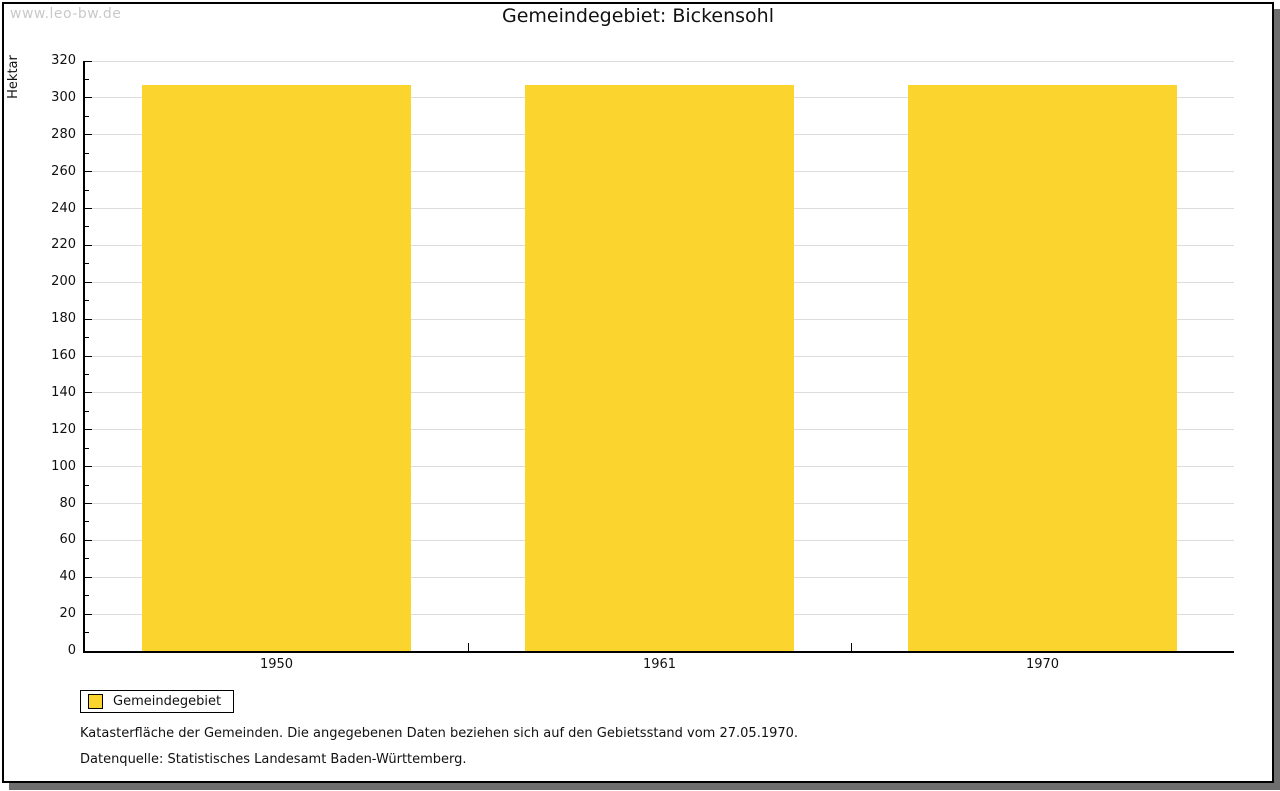 This screenshot has width=1280, height=791. I want to click on x-tick-label: 1950, so click(276, 664).